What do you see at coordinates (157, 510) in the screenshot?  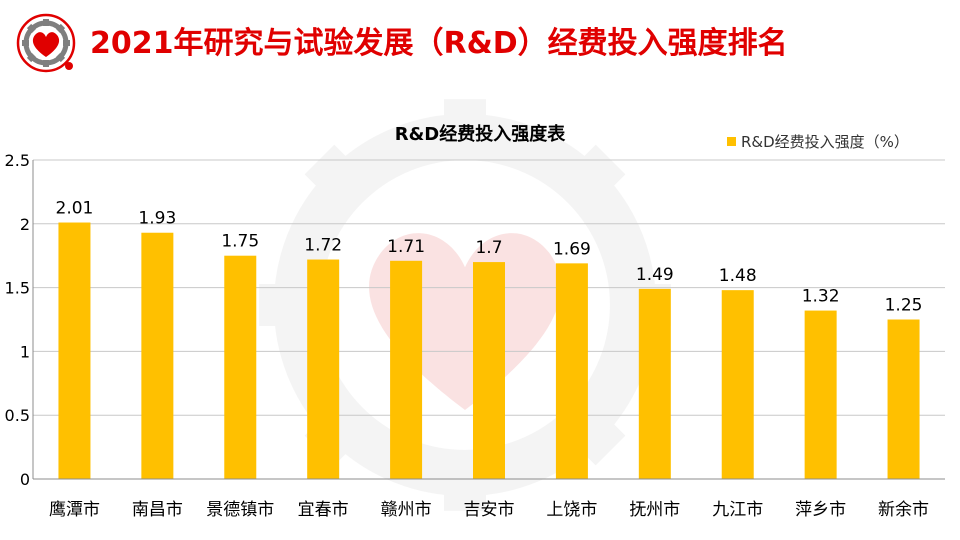 I see `x-category-label: 南昌市` at bounding box center [157, 510].